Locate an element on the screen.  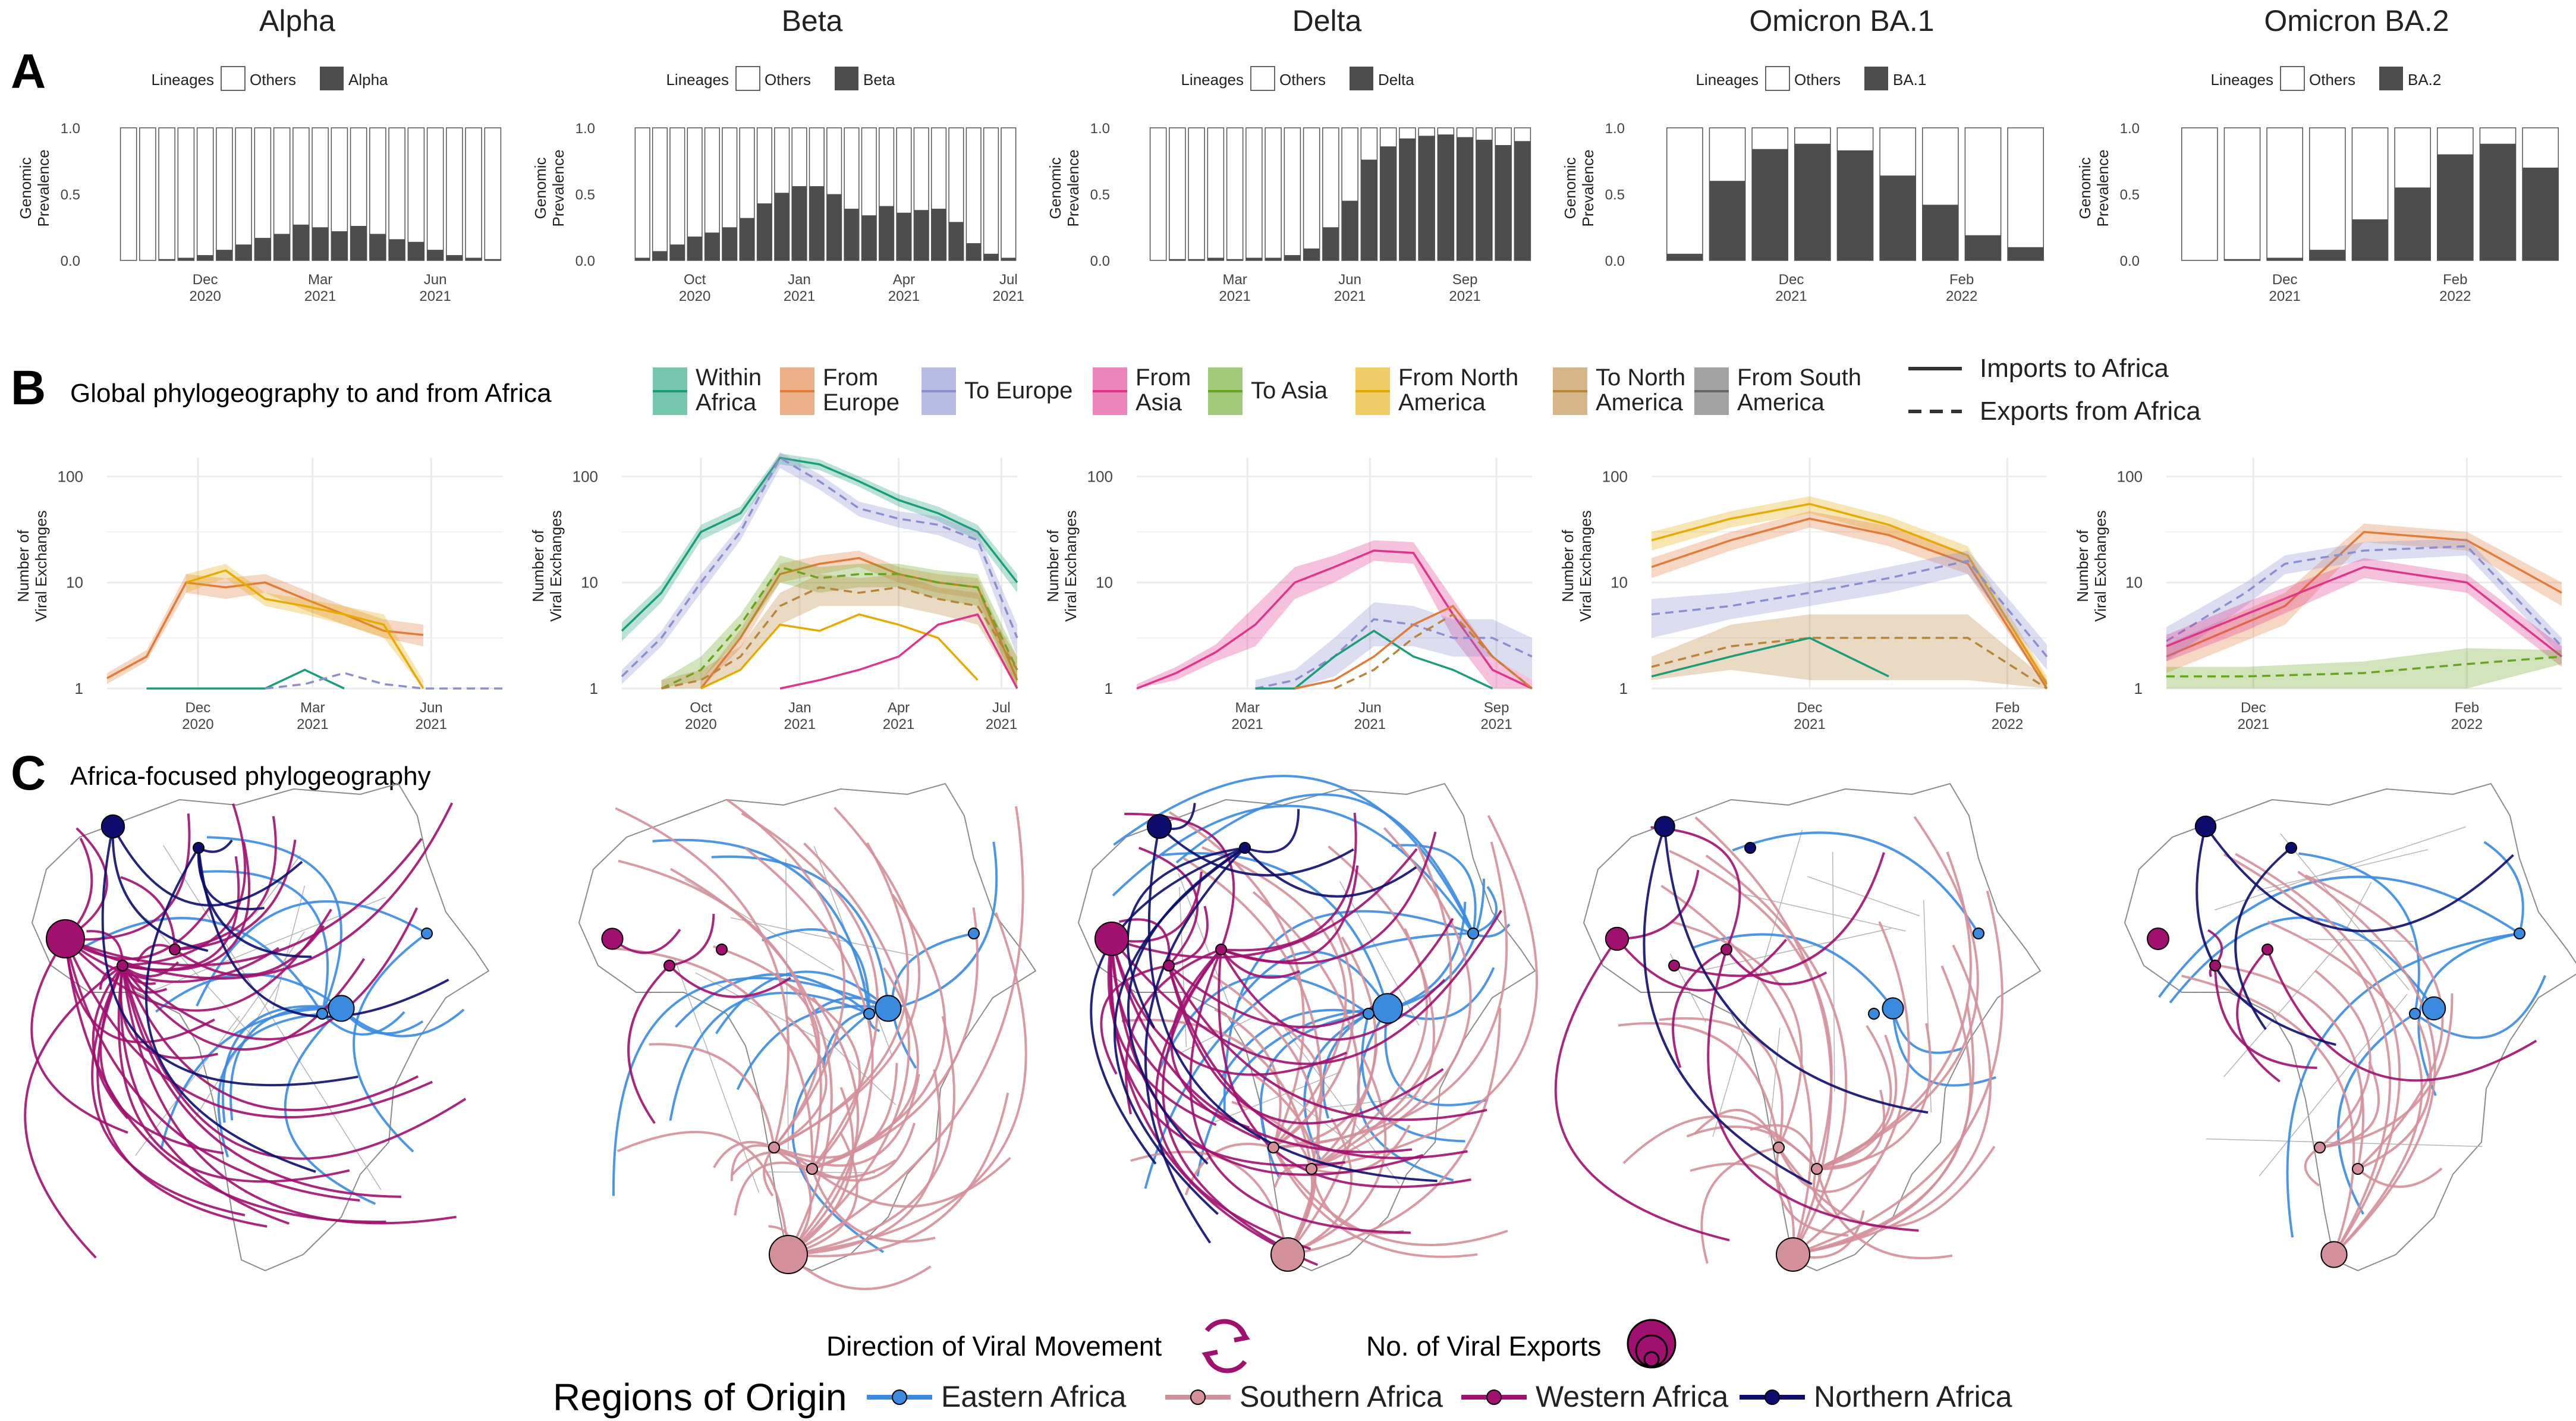
x-tick-label: Sep is located at coordinates (1465, 280).